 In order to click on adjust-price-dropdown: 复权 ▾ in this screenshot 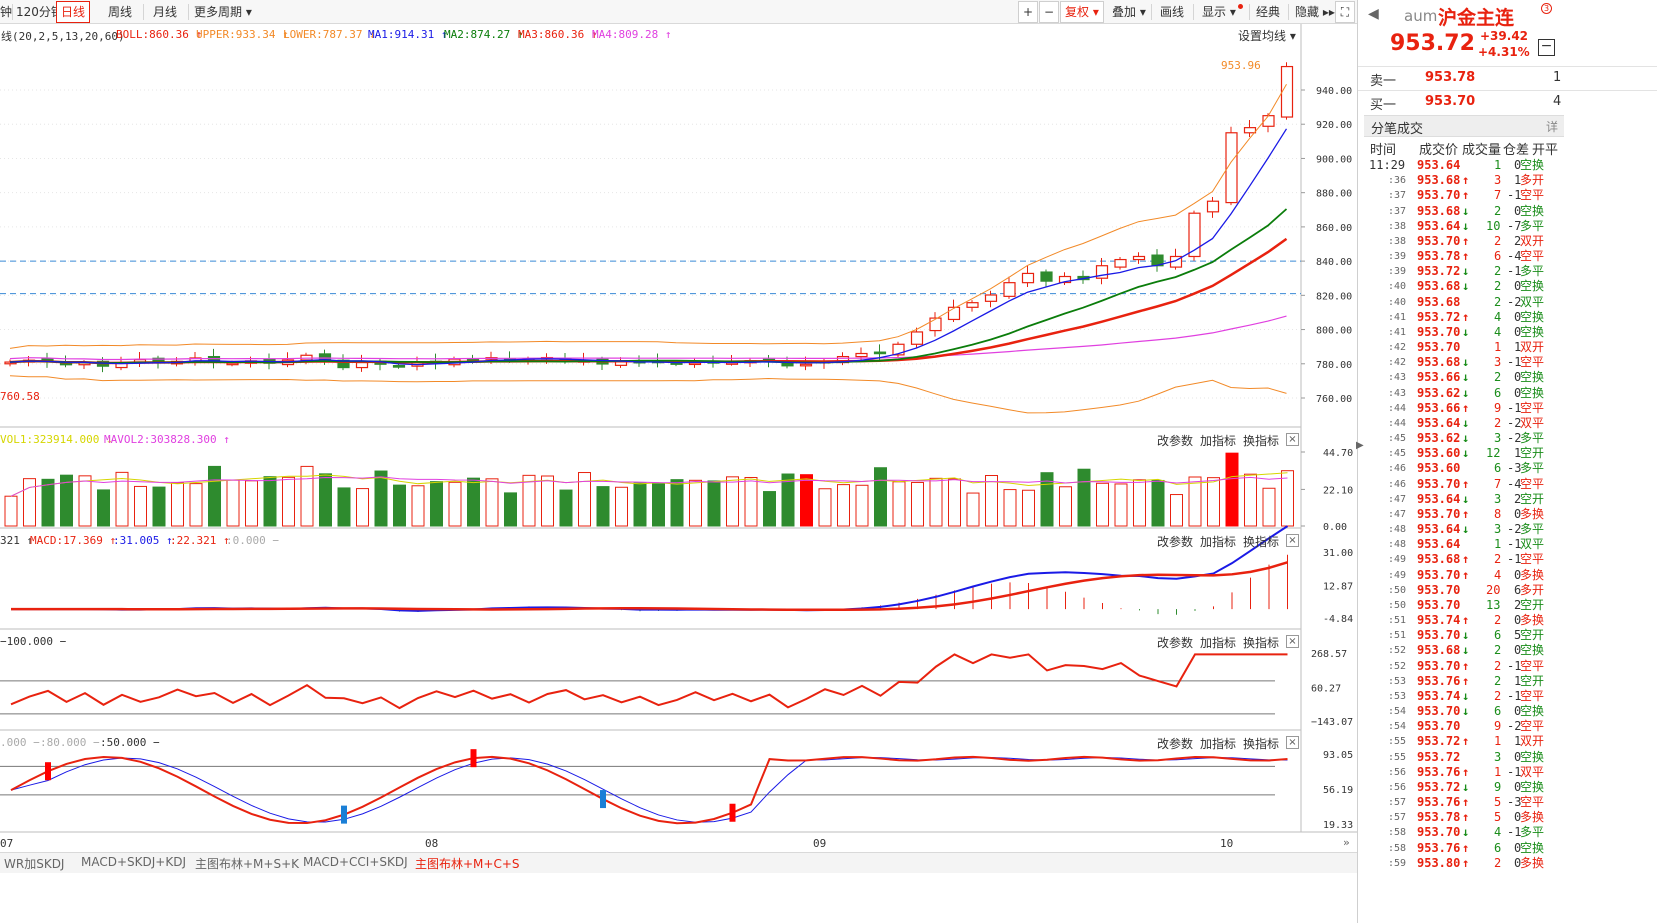, I will do `click(1082, 12)`.